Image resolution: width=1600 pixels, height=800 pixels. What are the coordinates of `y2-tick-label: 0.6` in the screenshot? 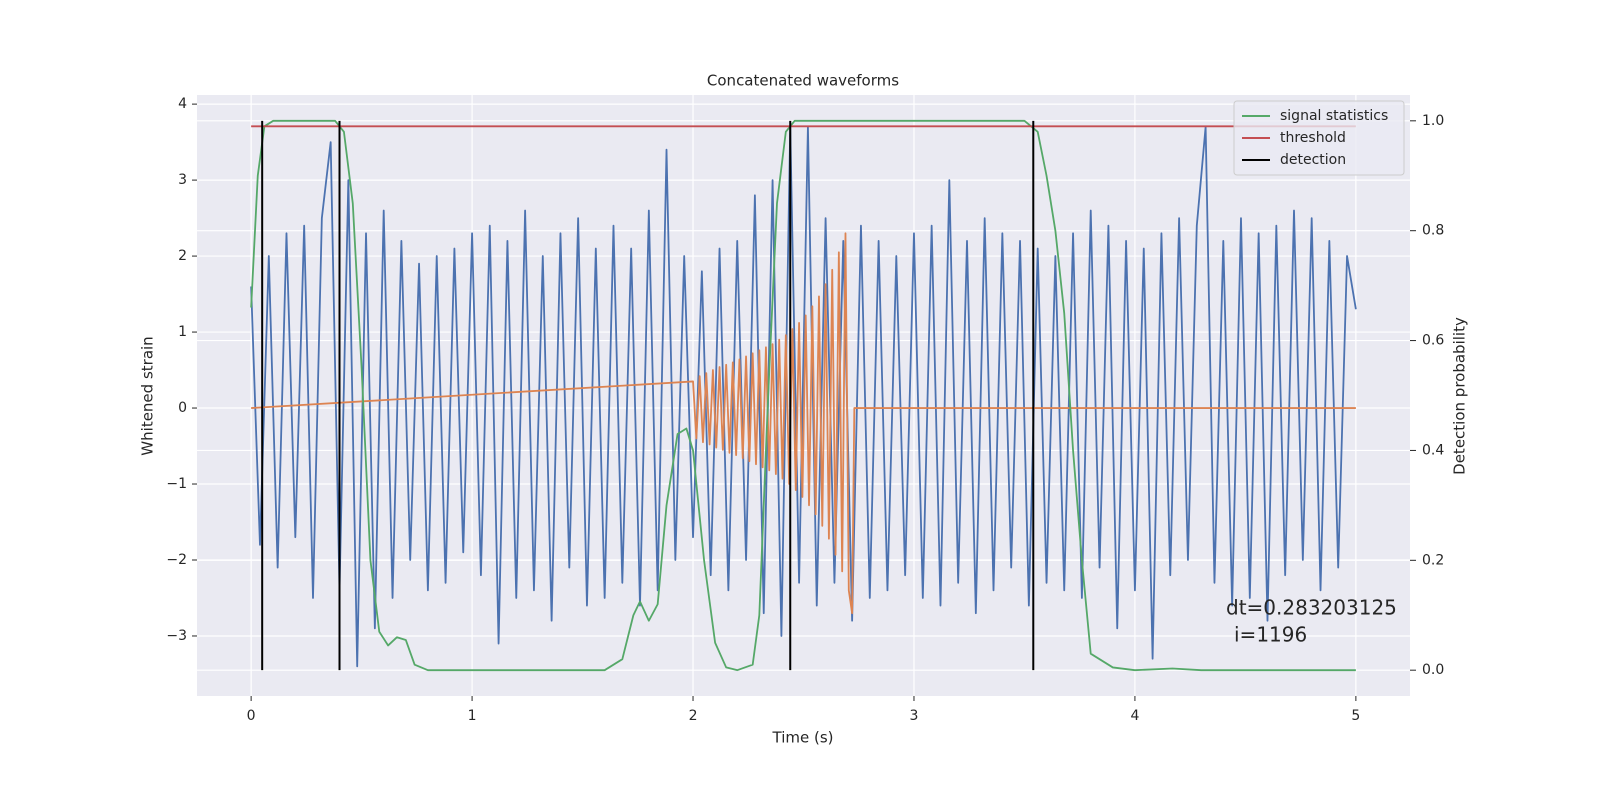 It's located at (1433, 341).